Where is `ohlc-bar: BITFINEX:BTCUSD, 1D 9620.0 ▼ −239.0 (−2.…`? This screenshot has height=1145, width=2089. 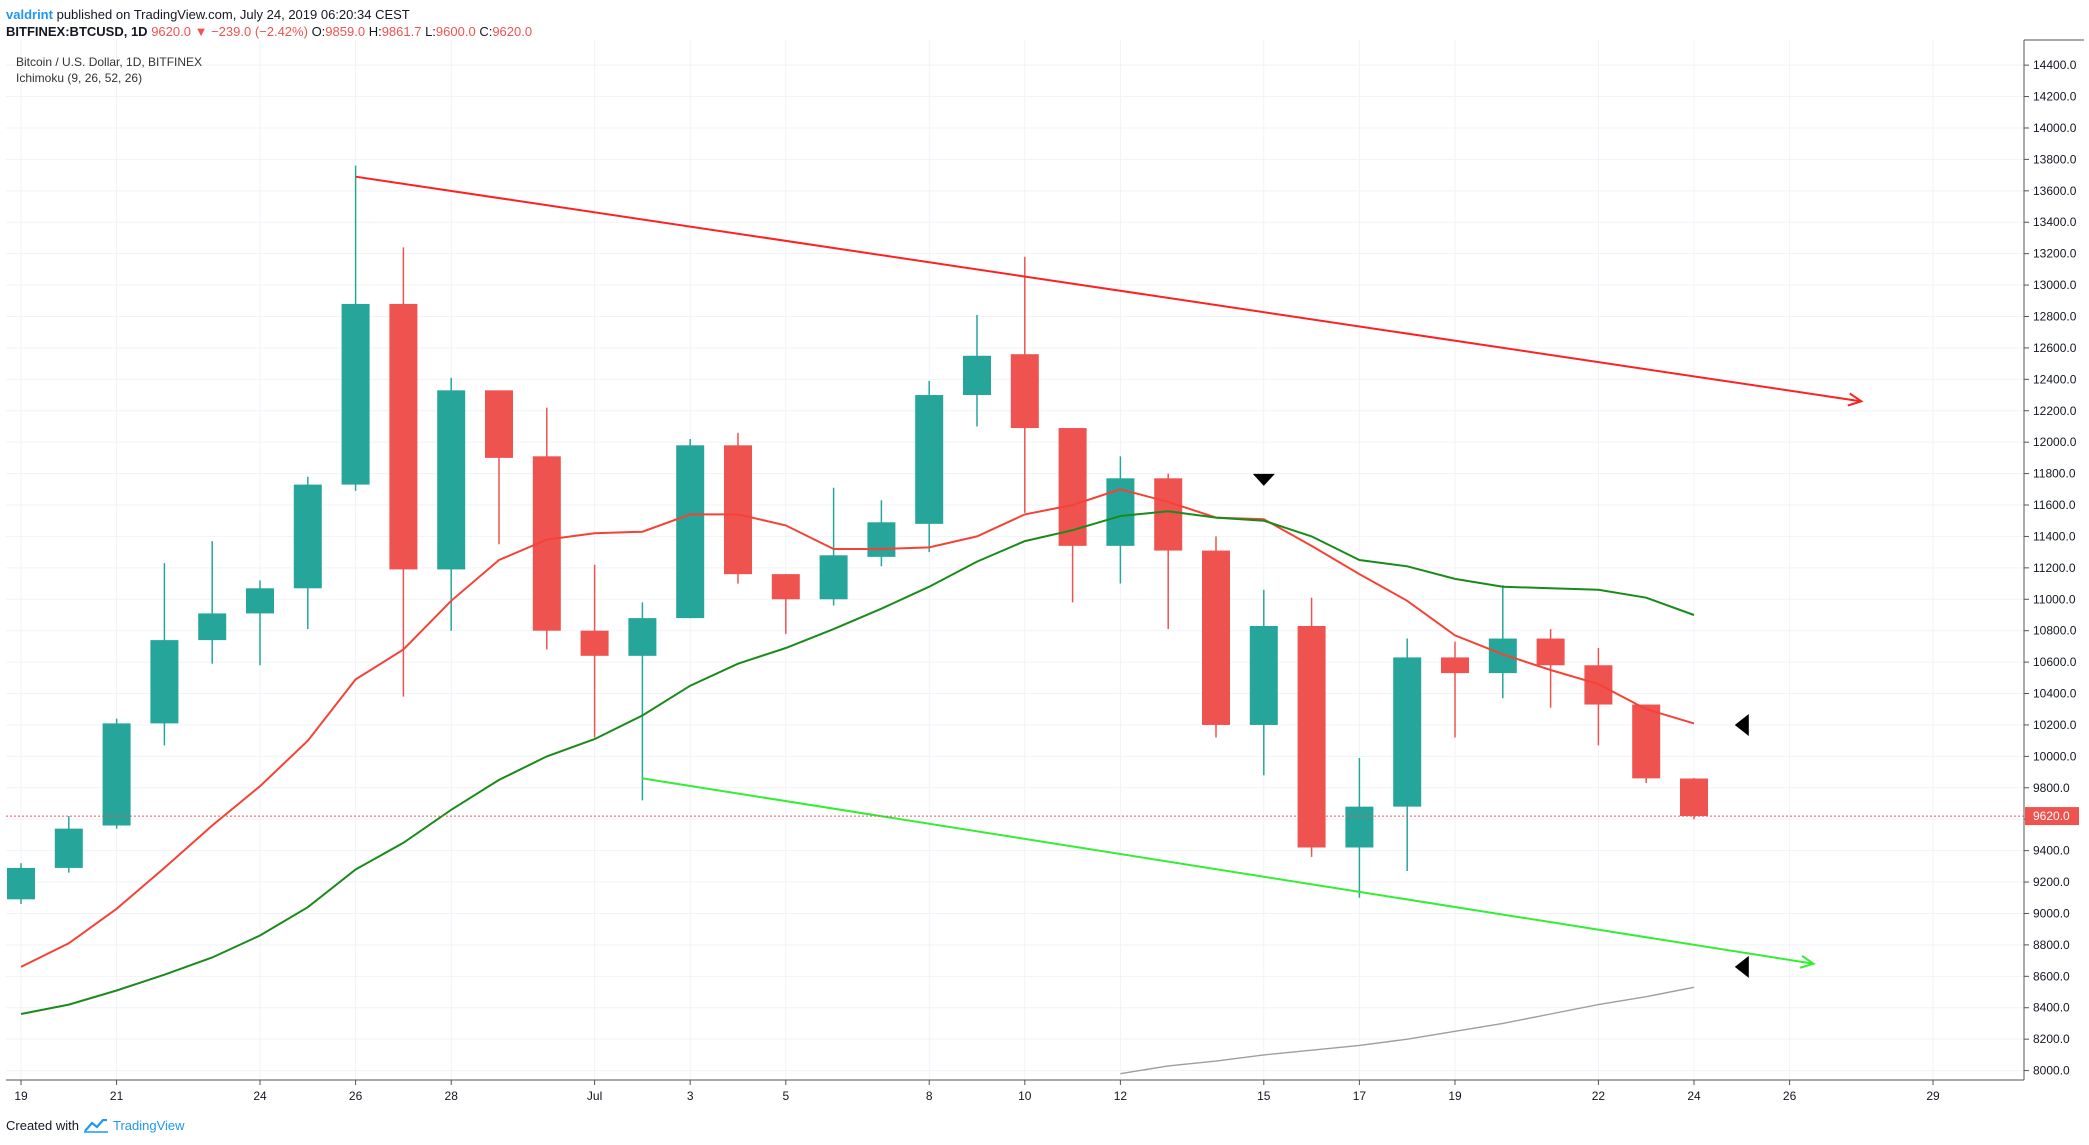
ohlc-bar: BITFINEX:BTCUSD, 1D 9620.0 ▼ −239.0 (−2.… is located at coordinates (269, 32).